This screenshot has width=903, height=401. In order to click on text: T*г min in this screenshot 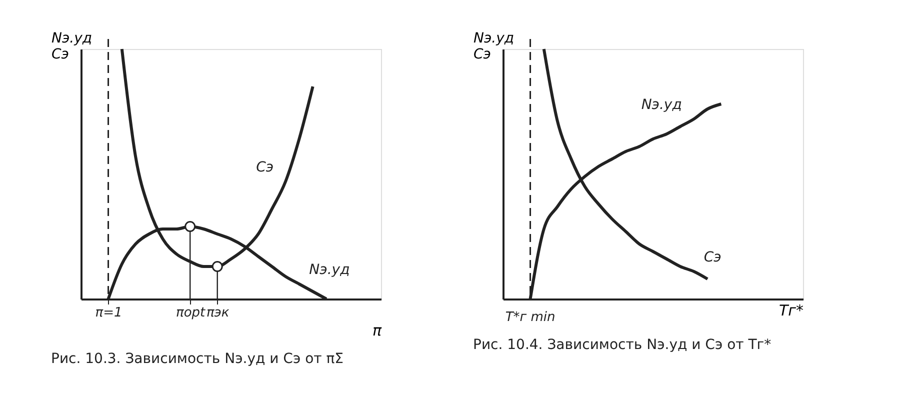, I will do `click(530, 317)`.